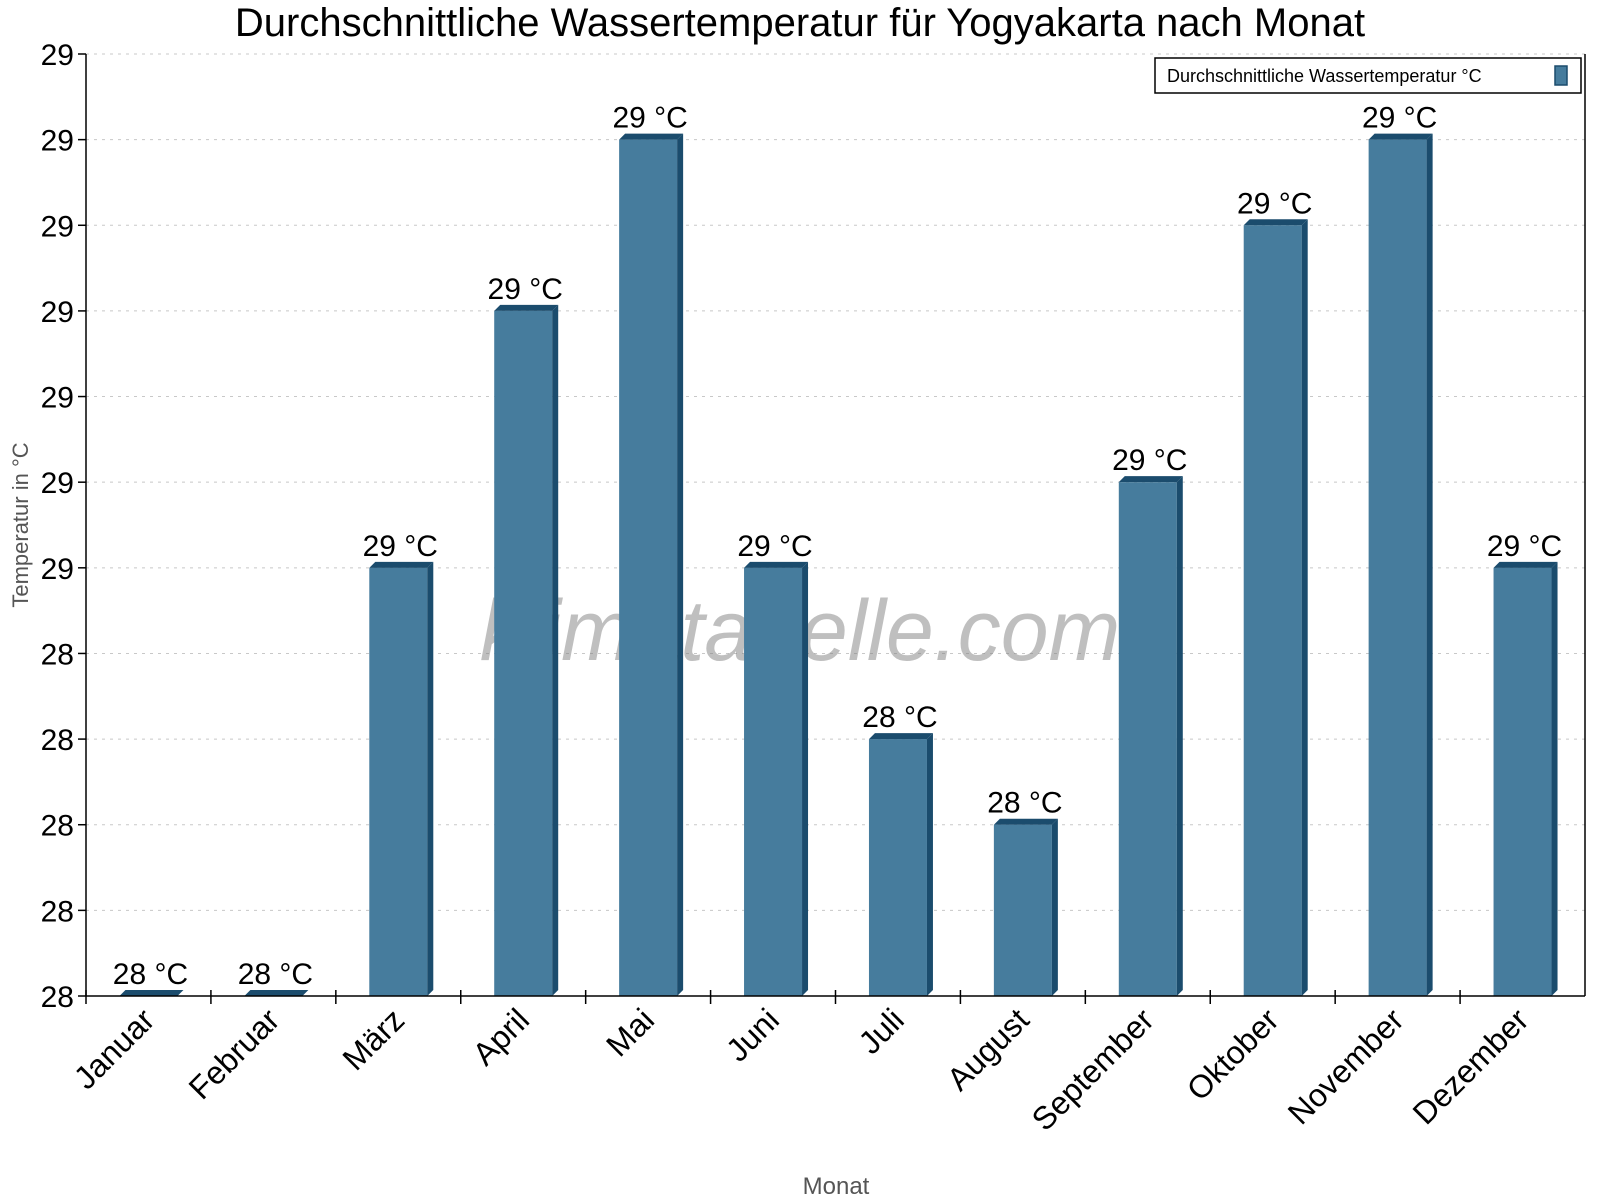 Image resolution: width=1600 pixels, height=1200 pixels. I want to click on x-tick-label: Dezember, so click(1471, 1066).